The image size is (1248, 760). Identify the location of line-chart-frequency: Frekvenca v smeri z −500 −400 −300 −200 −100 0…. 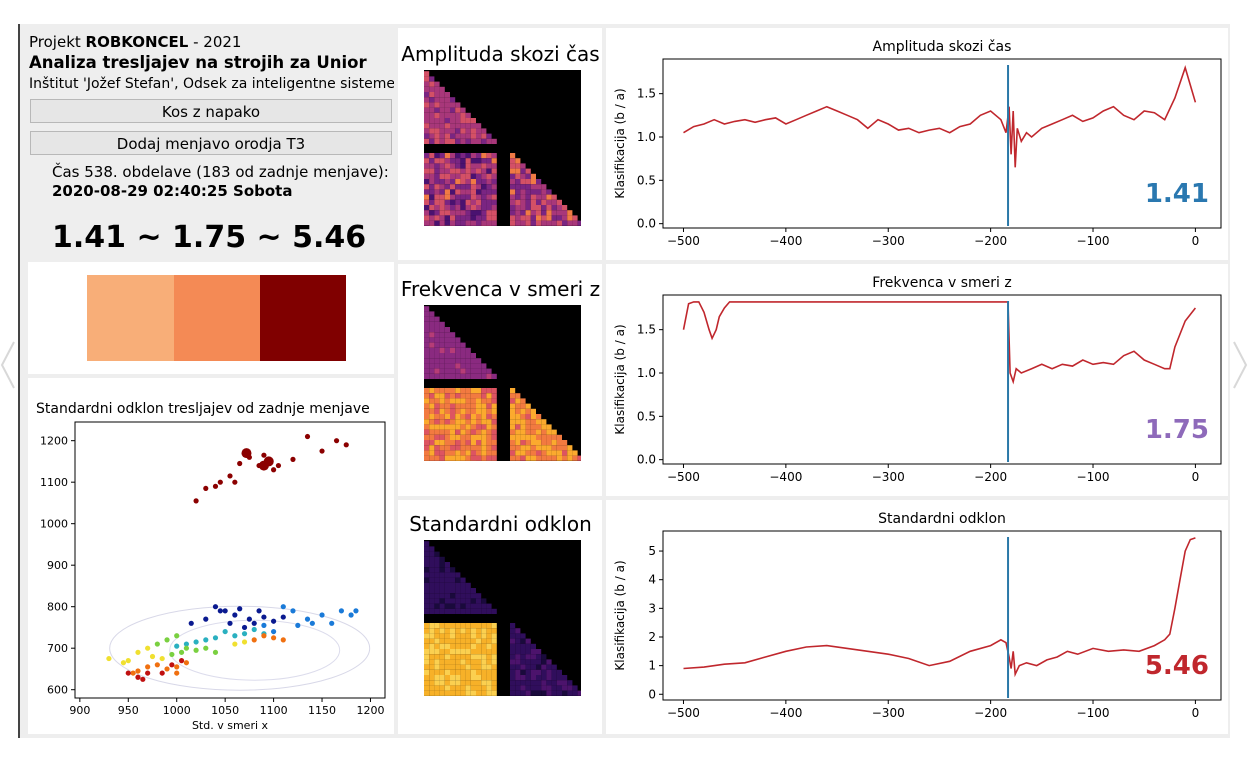
(917, 379).